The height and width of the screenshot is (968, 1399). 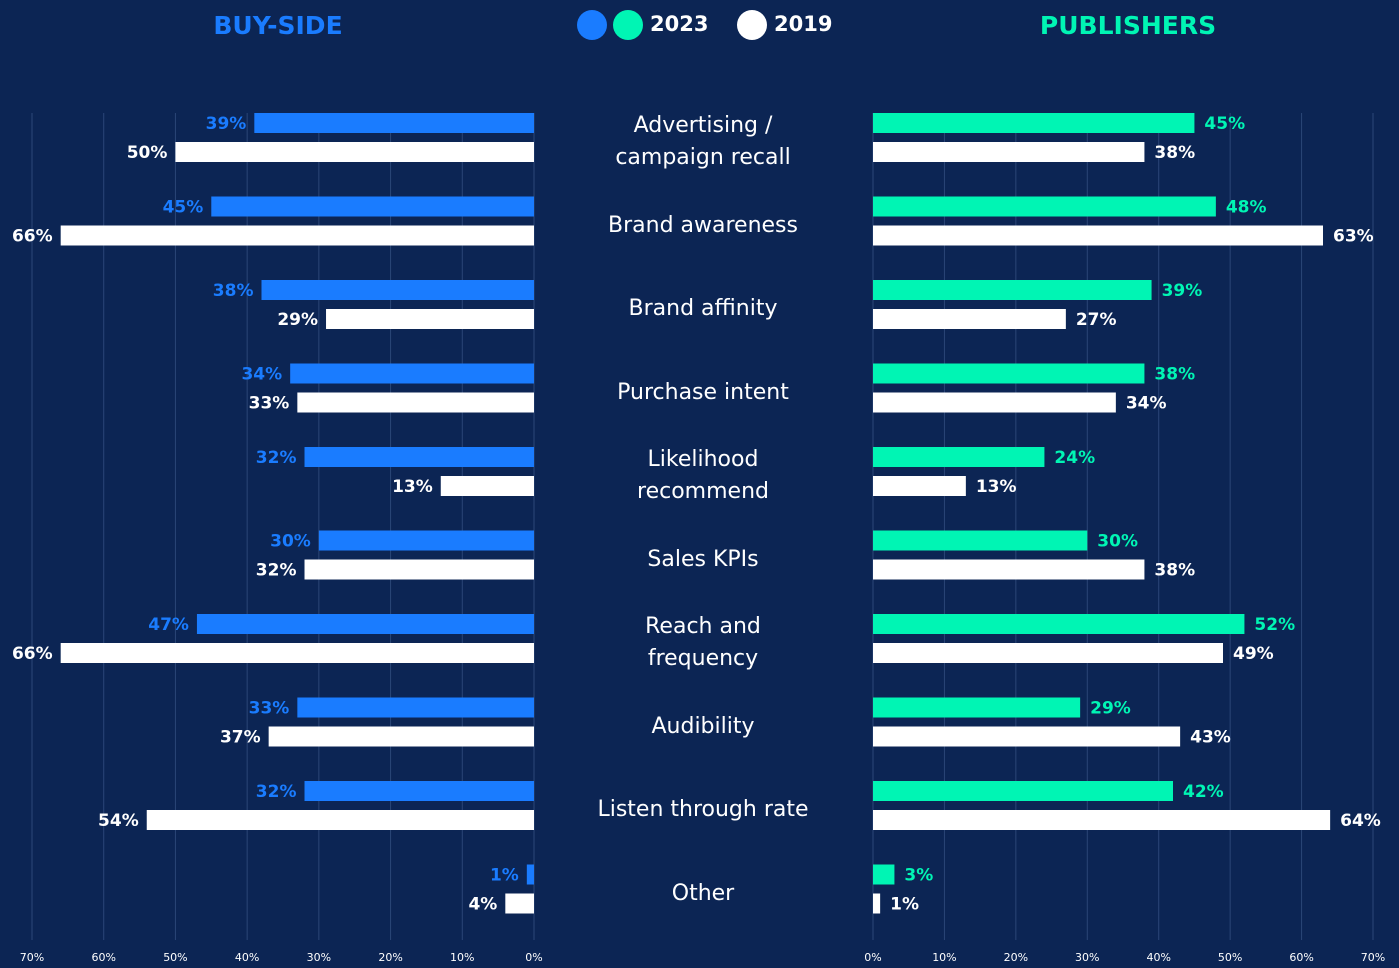 What do you see at coordinates (147, 153) in the screenshot?
I see `value-label: 50%` at bounding box center [147, 153].